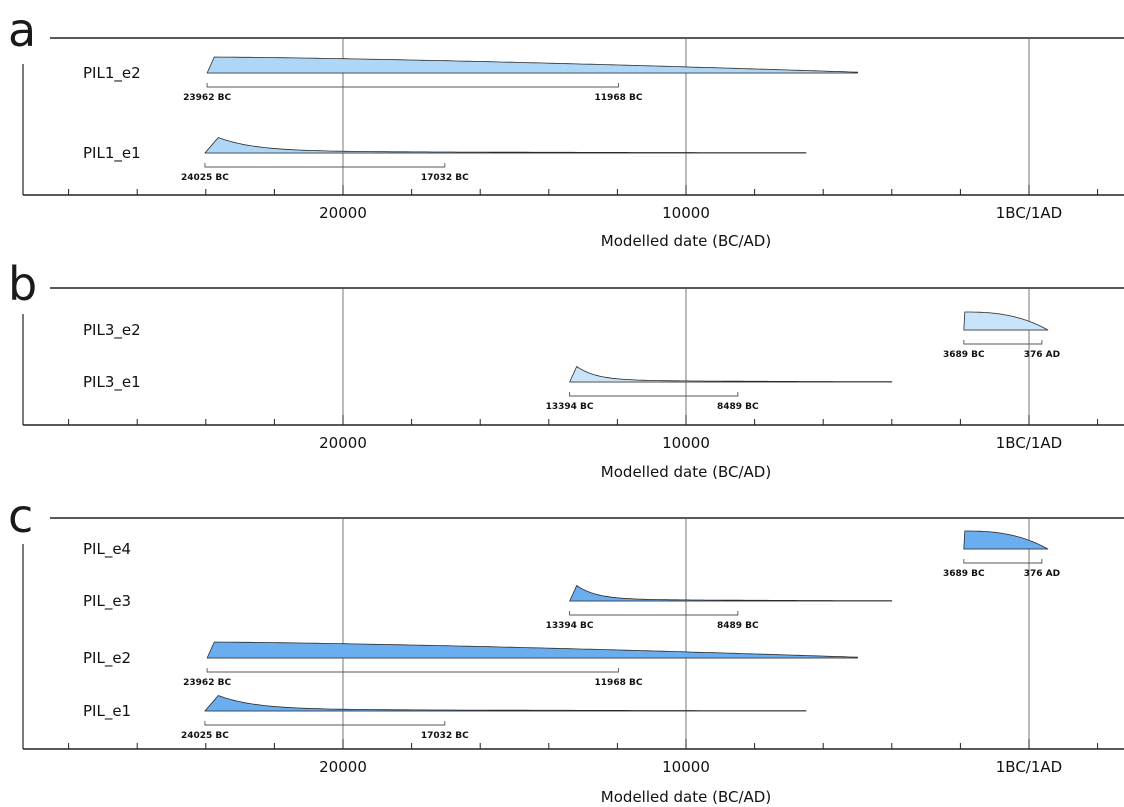 This screenshot has height=807, width=1124. What do you see at coordinates (470, 79) in the screenshot?
I see `row-PIL1_e2: PIL1_e2 23962 BC 11968 BC` at bounding box center [470, 79].